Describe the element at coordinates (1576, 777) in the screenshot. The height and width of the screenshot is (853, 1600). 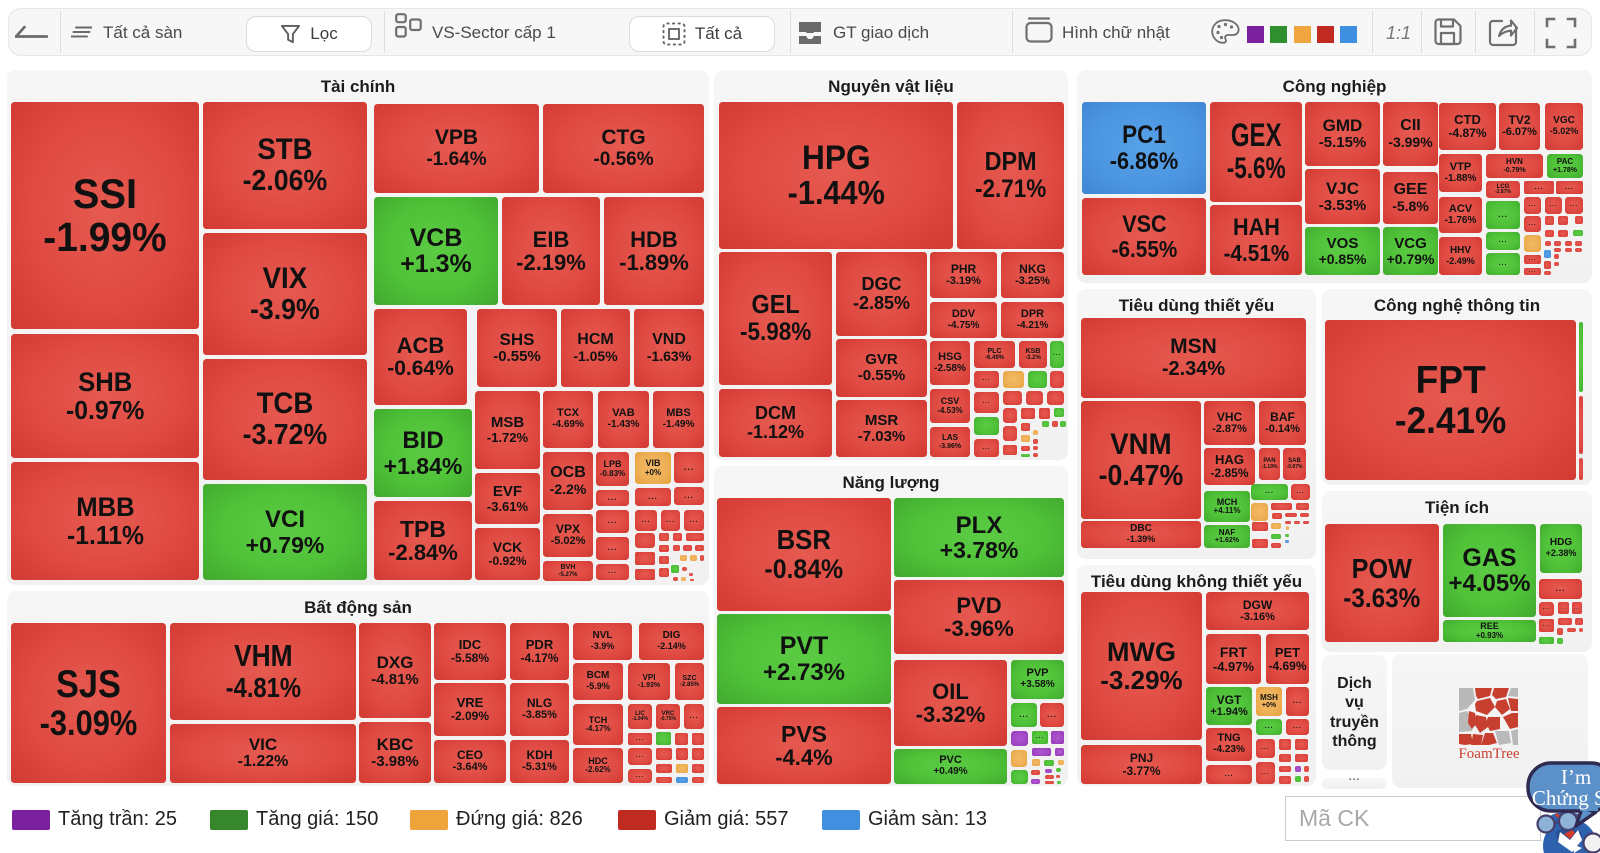
I see `svg-text: I’m` at that location.